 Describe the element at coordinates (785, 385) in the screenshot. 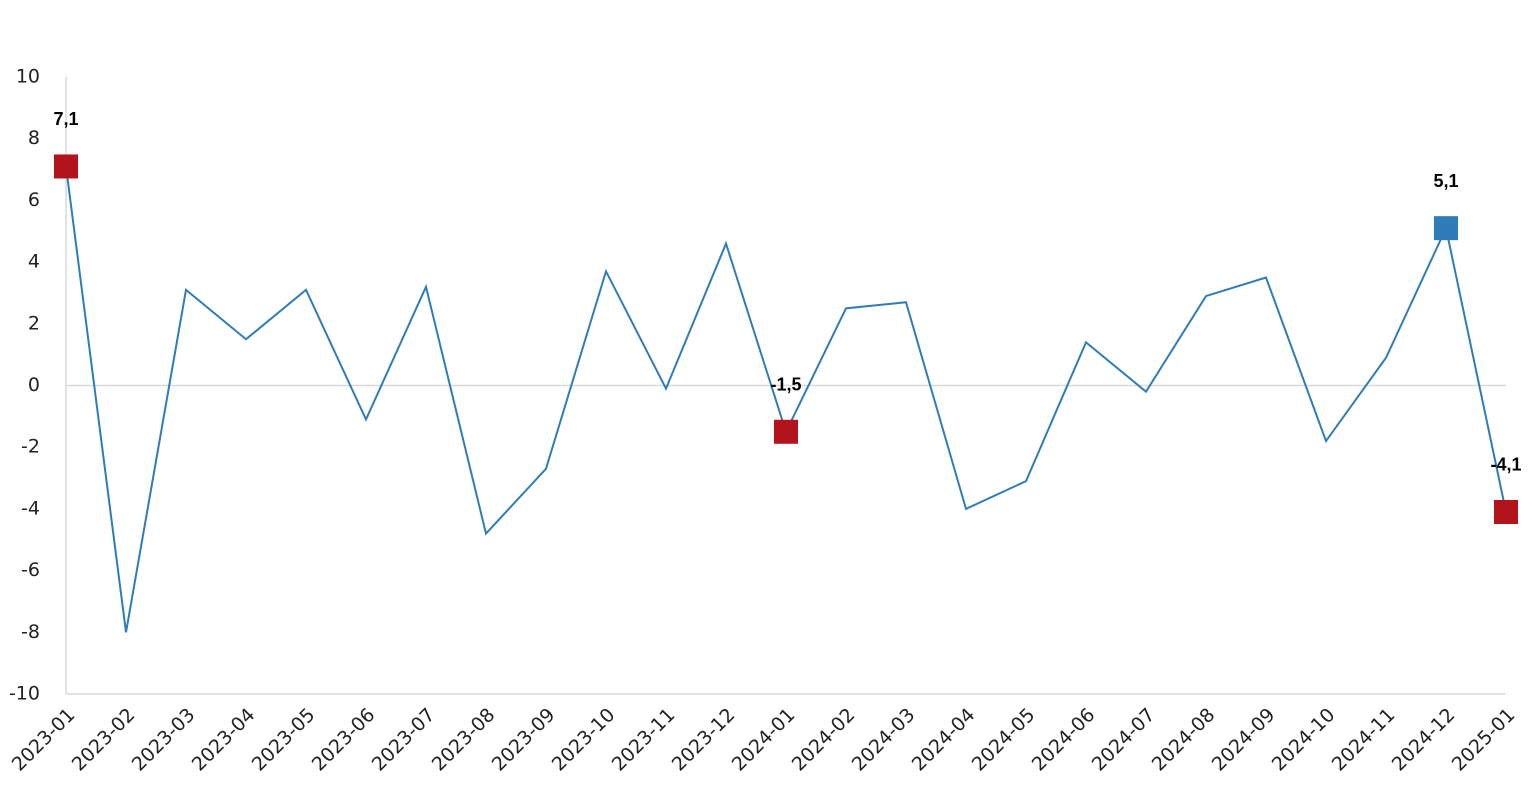

I see `data-label: -1,5` at that location.